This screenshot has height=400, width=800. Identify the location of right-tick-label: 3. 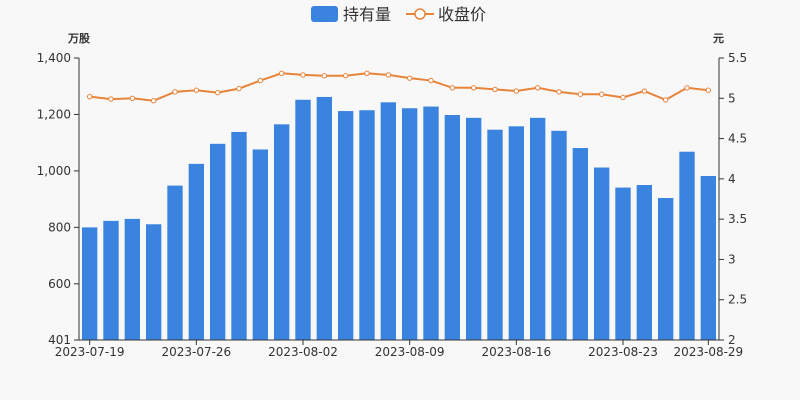
(732, 259).